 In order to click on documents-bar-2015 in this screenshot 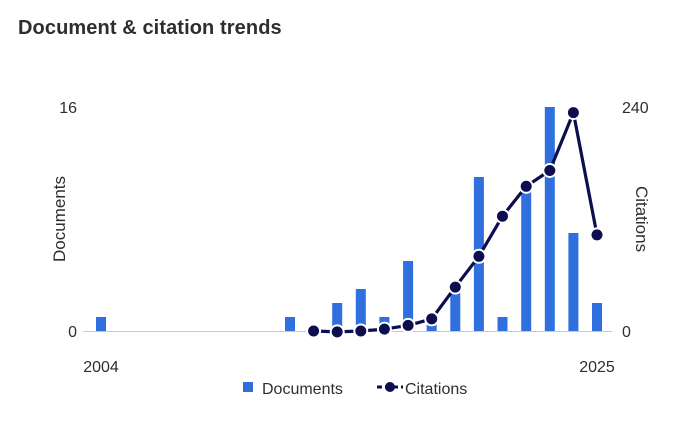, I will do `click(360, 310)`.